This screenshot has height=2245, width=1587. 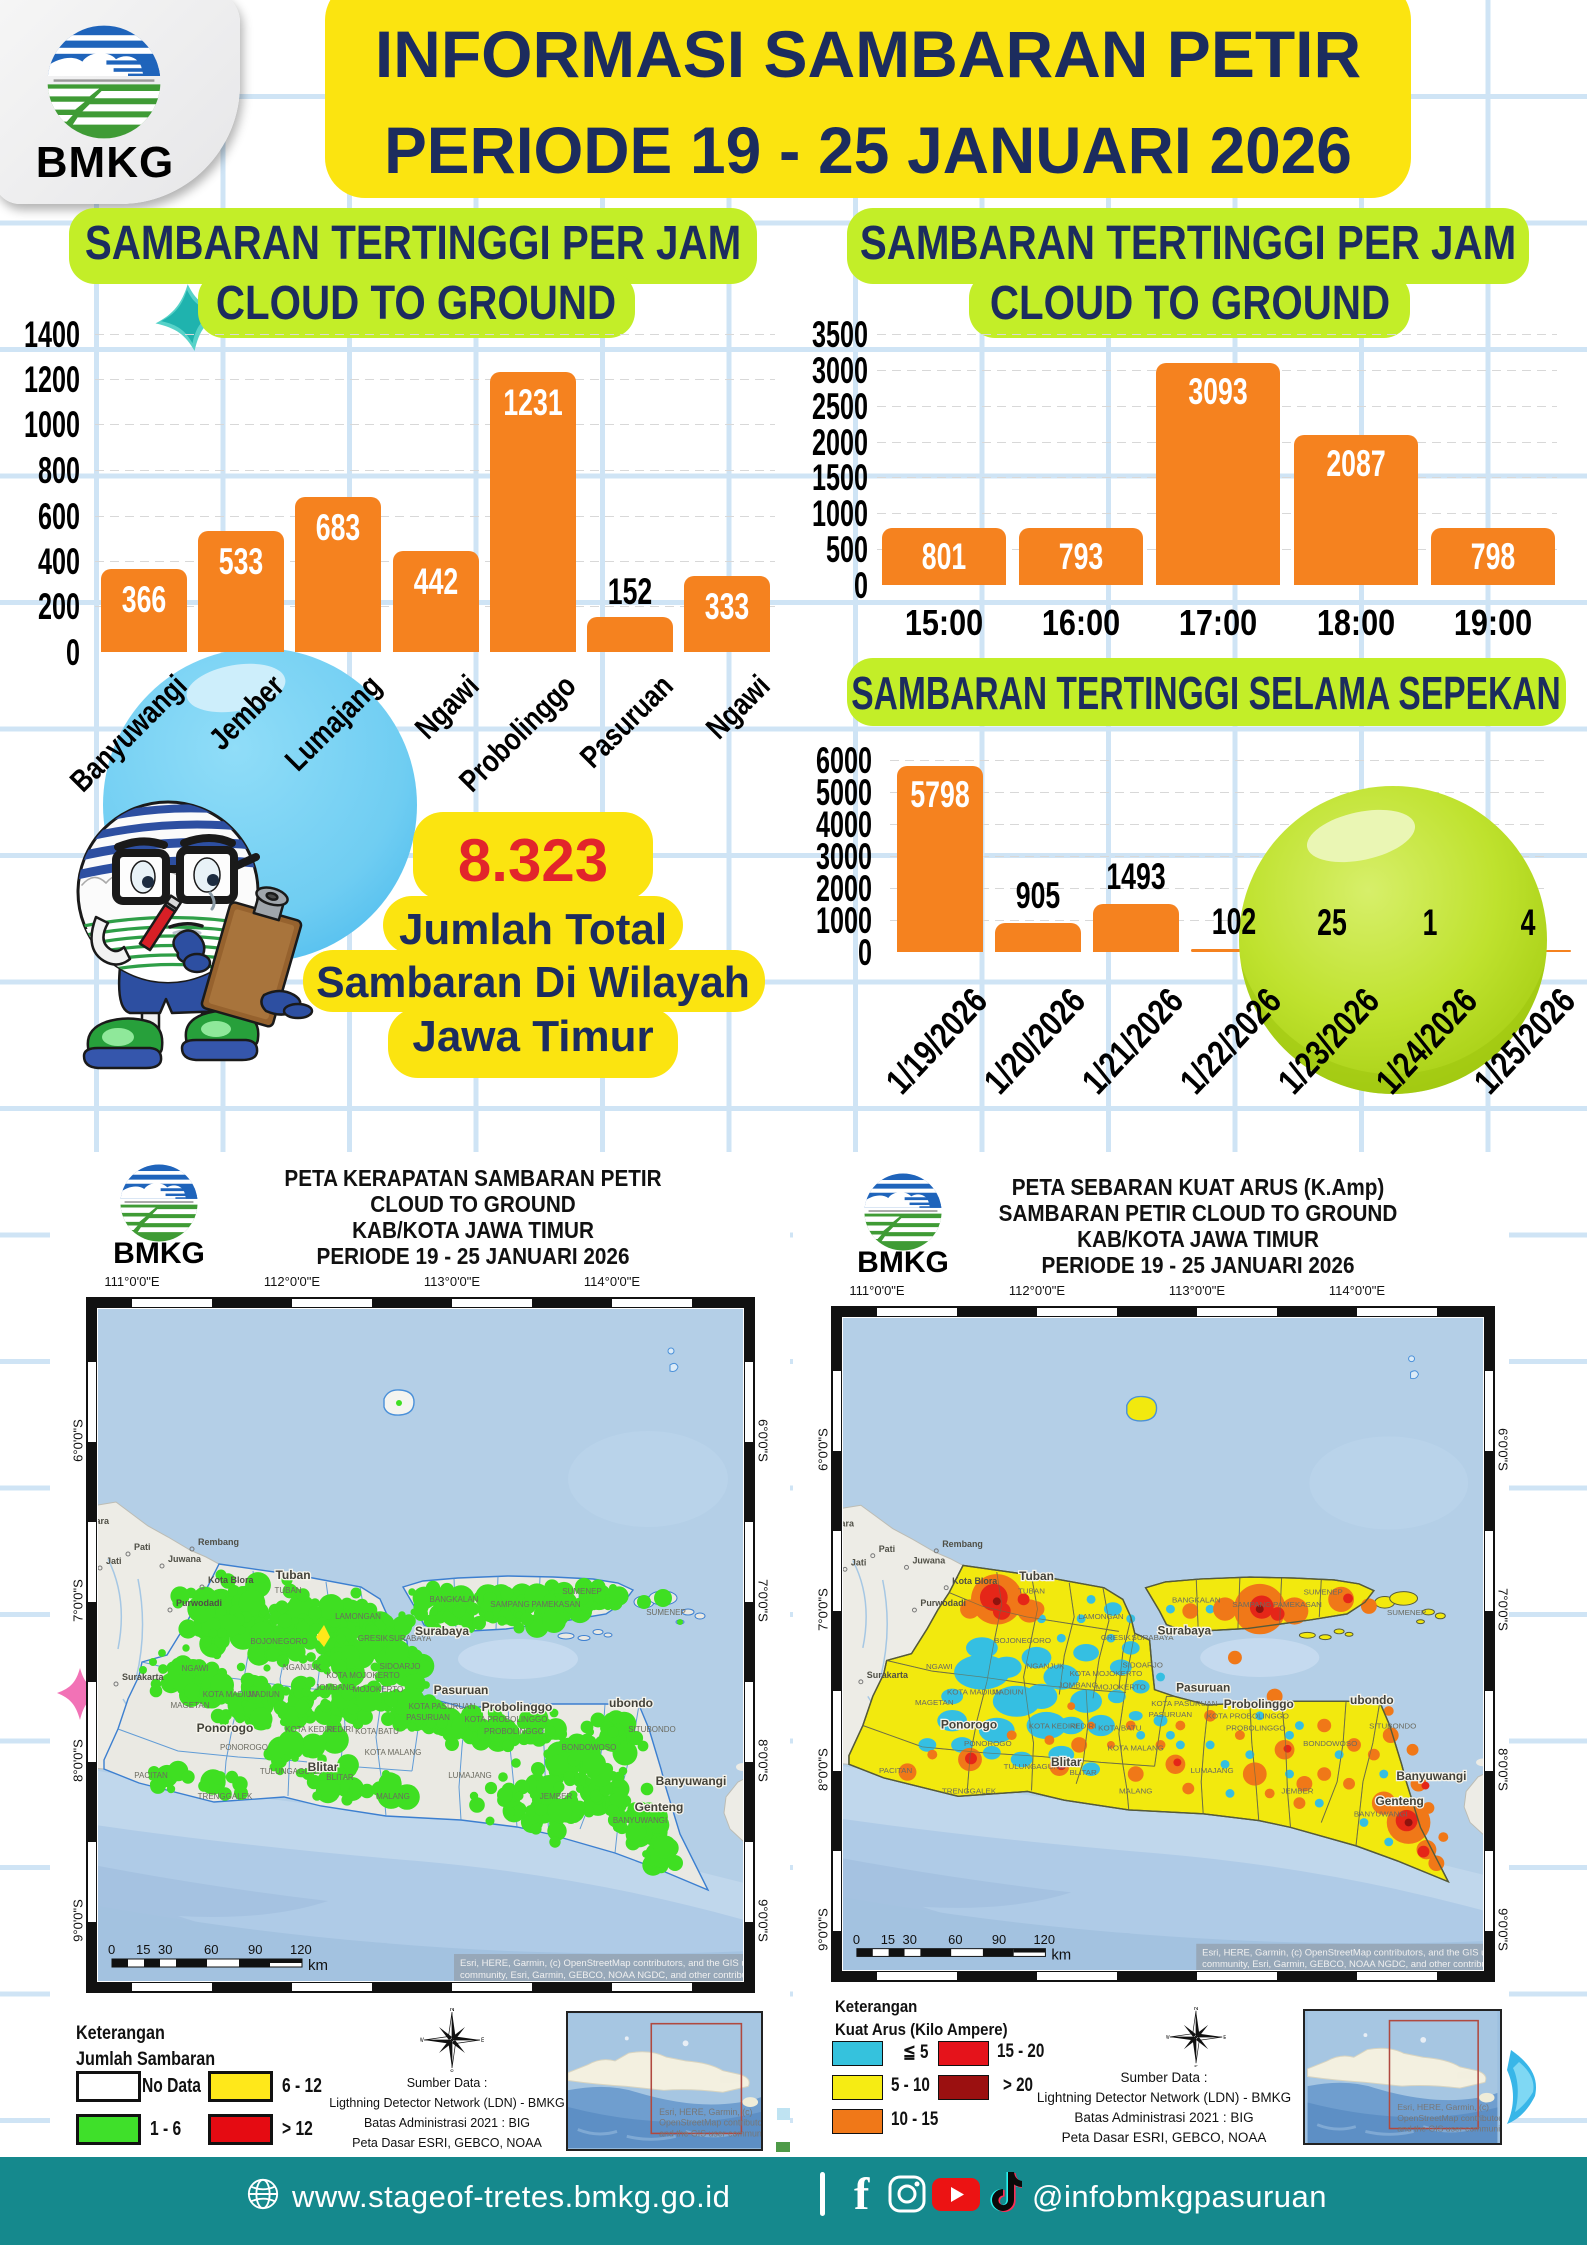 What do you see at coordinates (1196, 1599) in the screenshot?
I see `svg-text: BANGKALAN` at bounding box center [1196, 1599].